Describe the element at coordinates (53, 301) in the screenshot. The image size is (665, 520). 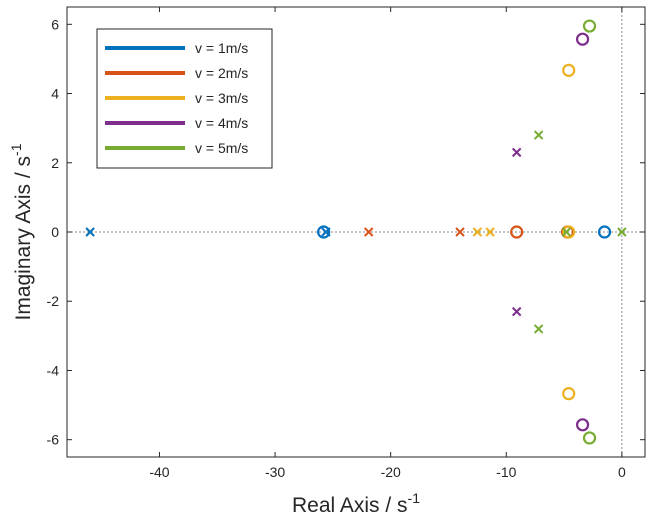
I see `y-tick-label: -2` at that location.